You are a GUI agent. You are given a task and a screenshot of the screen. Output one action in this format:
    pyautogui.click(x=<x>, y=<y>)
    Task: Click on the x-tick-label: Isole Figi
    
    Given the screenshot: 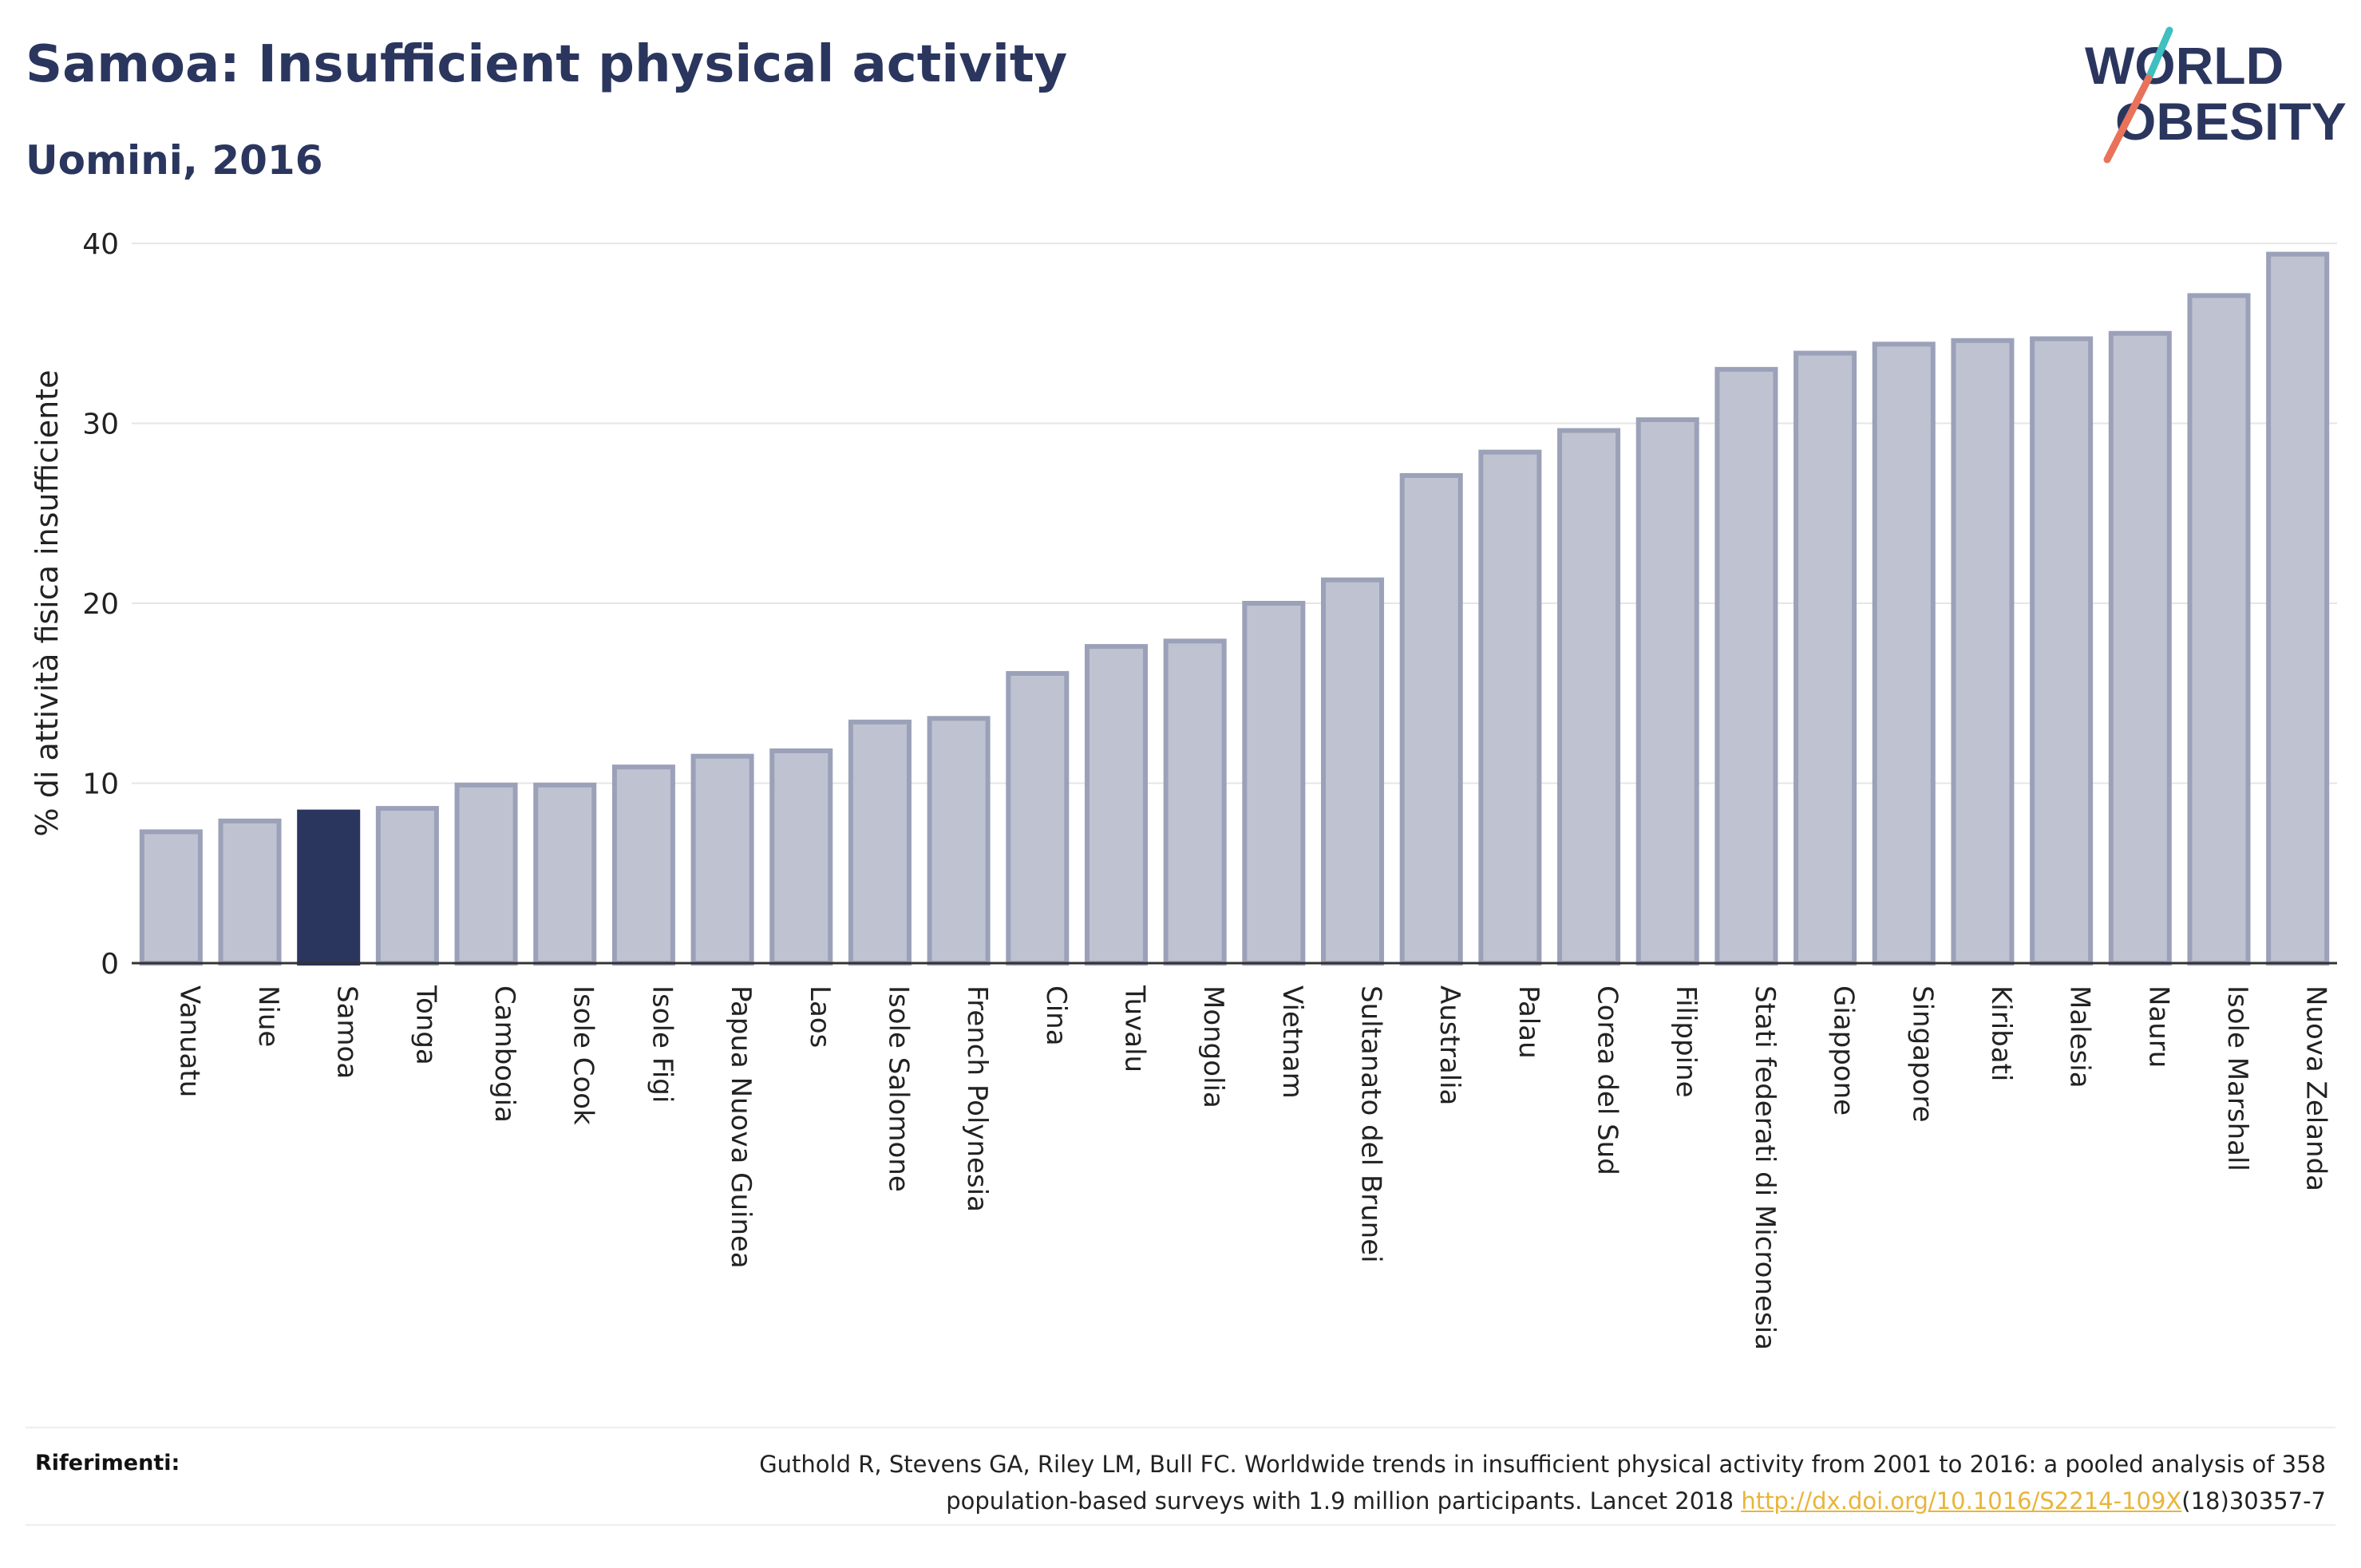 What is the action you would take?
    pyautogui.click(x=662, y=1044)
    